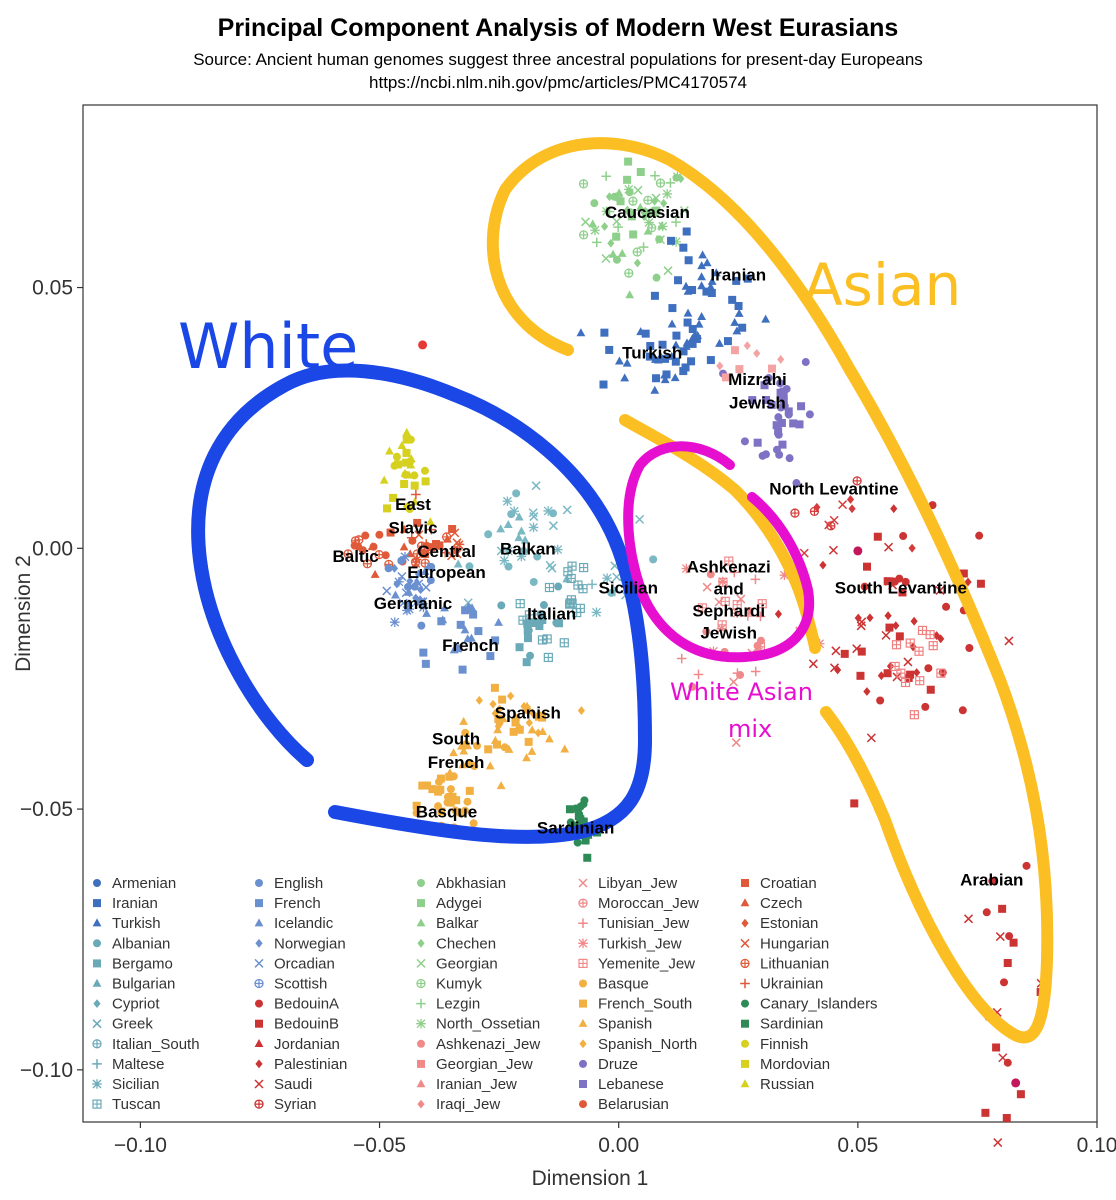 The image size is (1116, 1200). What do you see at coordinates (625, 1024) in the screenshot?
I see `legend-label: Spanish` at bounding box center [625, 1024].